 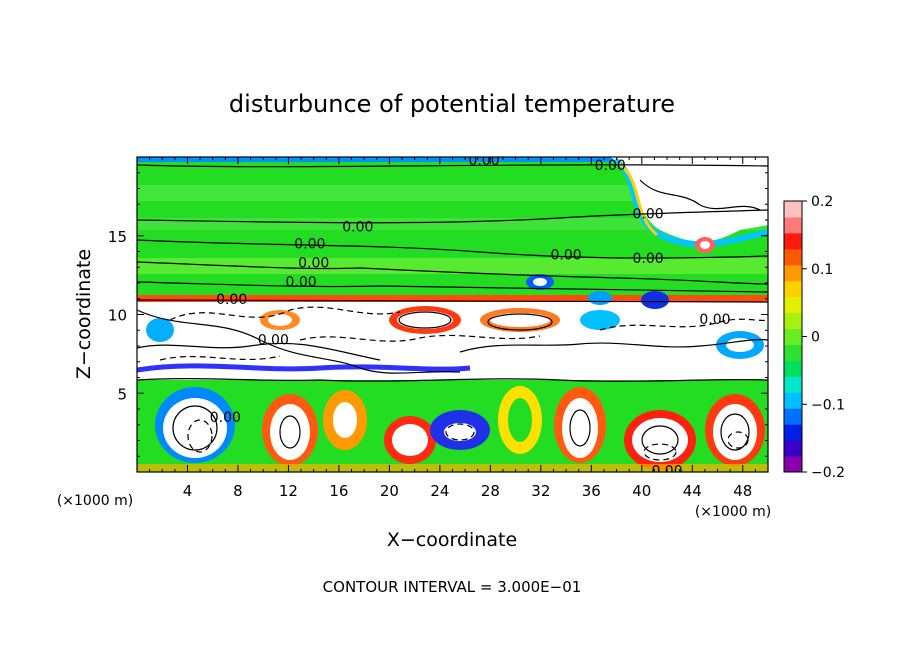 What do you see at coordinates (591, 491) in the screenshot?
I see `x-tick-label: 36` at bounding box center [591, 491].